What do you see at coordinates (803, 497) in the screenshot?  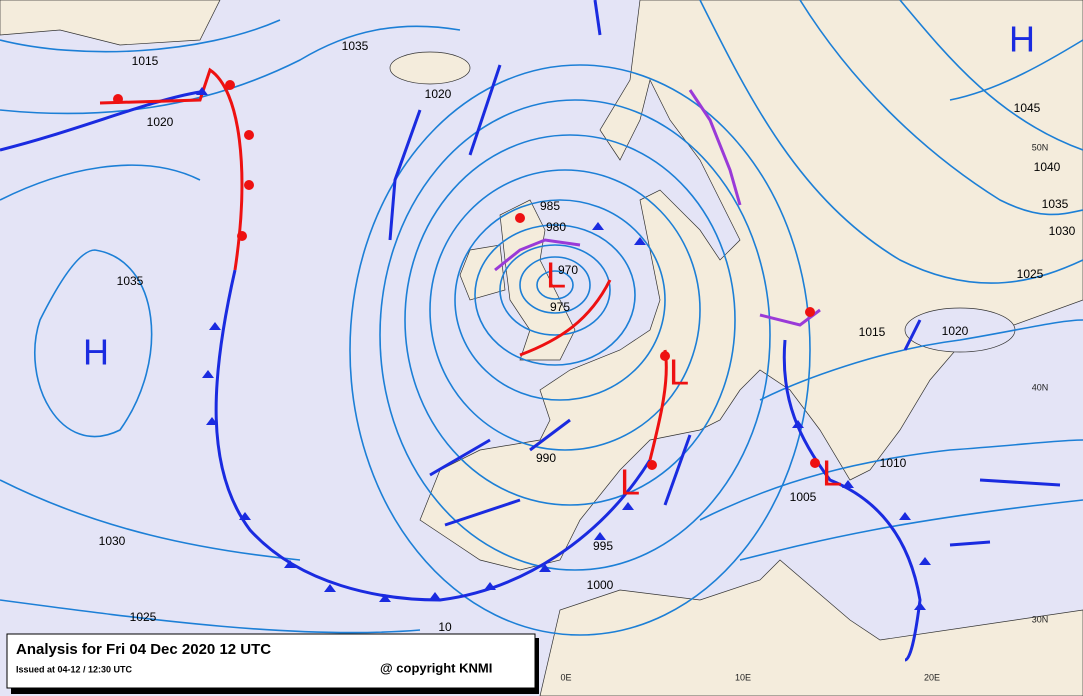 I see `isobar-label: 1005` at bounding box center [803, 497].